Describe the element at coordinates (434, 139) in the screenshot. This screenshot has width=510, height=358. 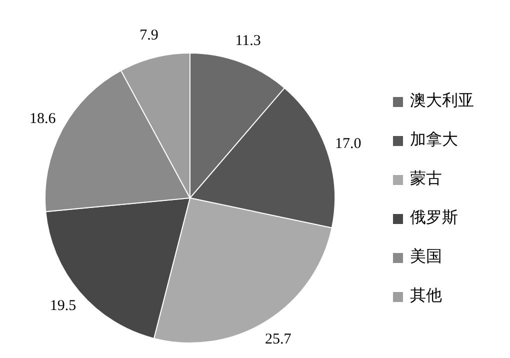
I see `legend-label: 加拿大` at that location.